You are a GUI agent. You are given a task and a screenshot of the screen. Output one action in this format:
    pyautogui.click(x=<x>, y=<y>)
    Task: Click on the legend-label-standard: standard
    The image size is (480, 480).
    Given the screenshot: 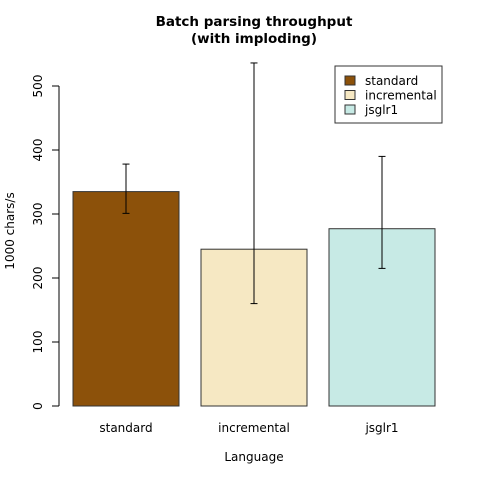 What is the action you would take?
    pyautogui.click(x=391, y=81)
    